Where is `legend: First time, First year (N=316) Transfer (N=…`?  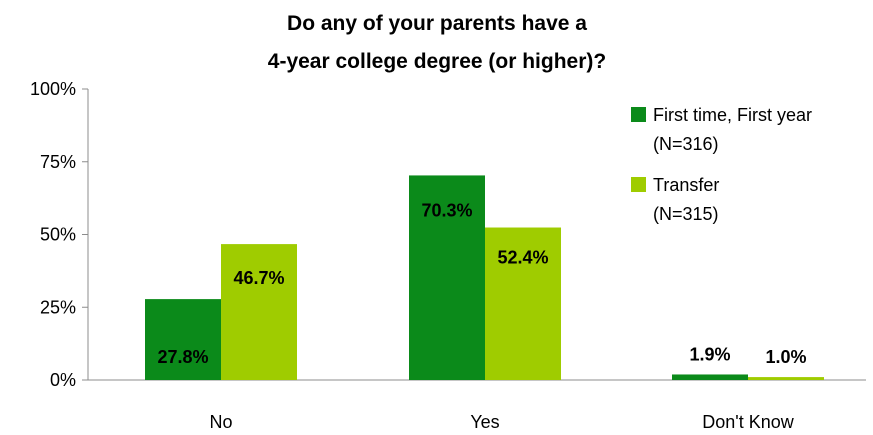 legend: First time, First year (N=316) Transfer (N=… is located at coordinates (721, 164).